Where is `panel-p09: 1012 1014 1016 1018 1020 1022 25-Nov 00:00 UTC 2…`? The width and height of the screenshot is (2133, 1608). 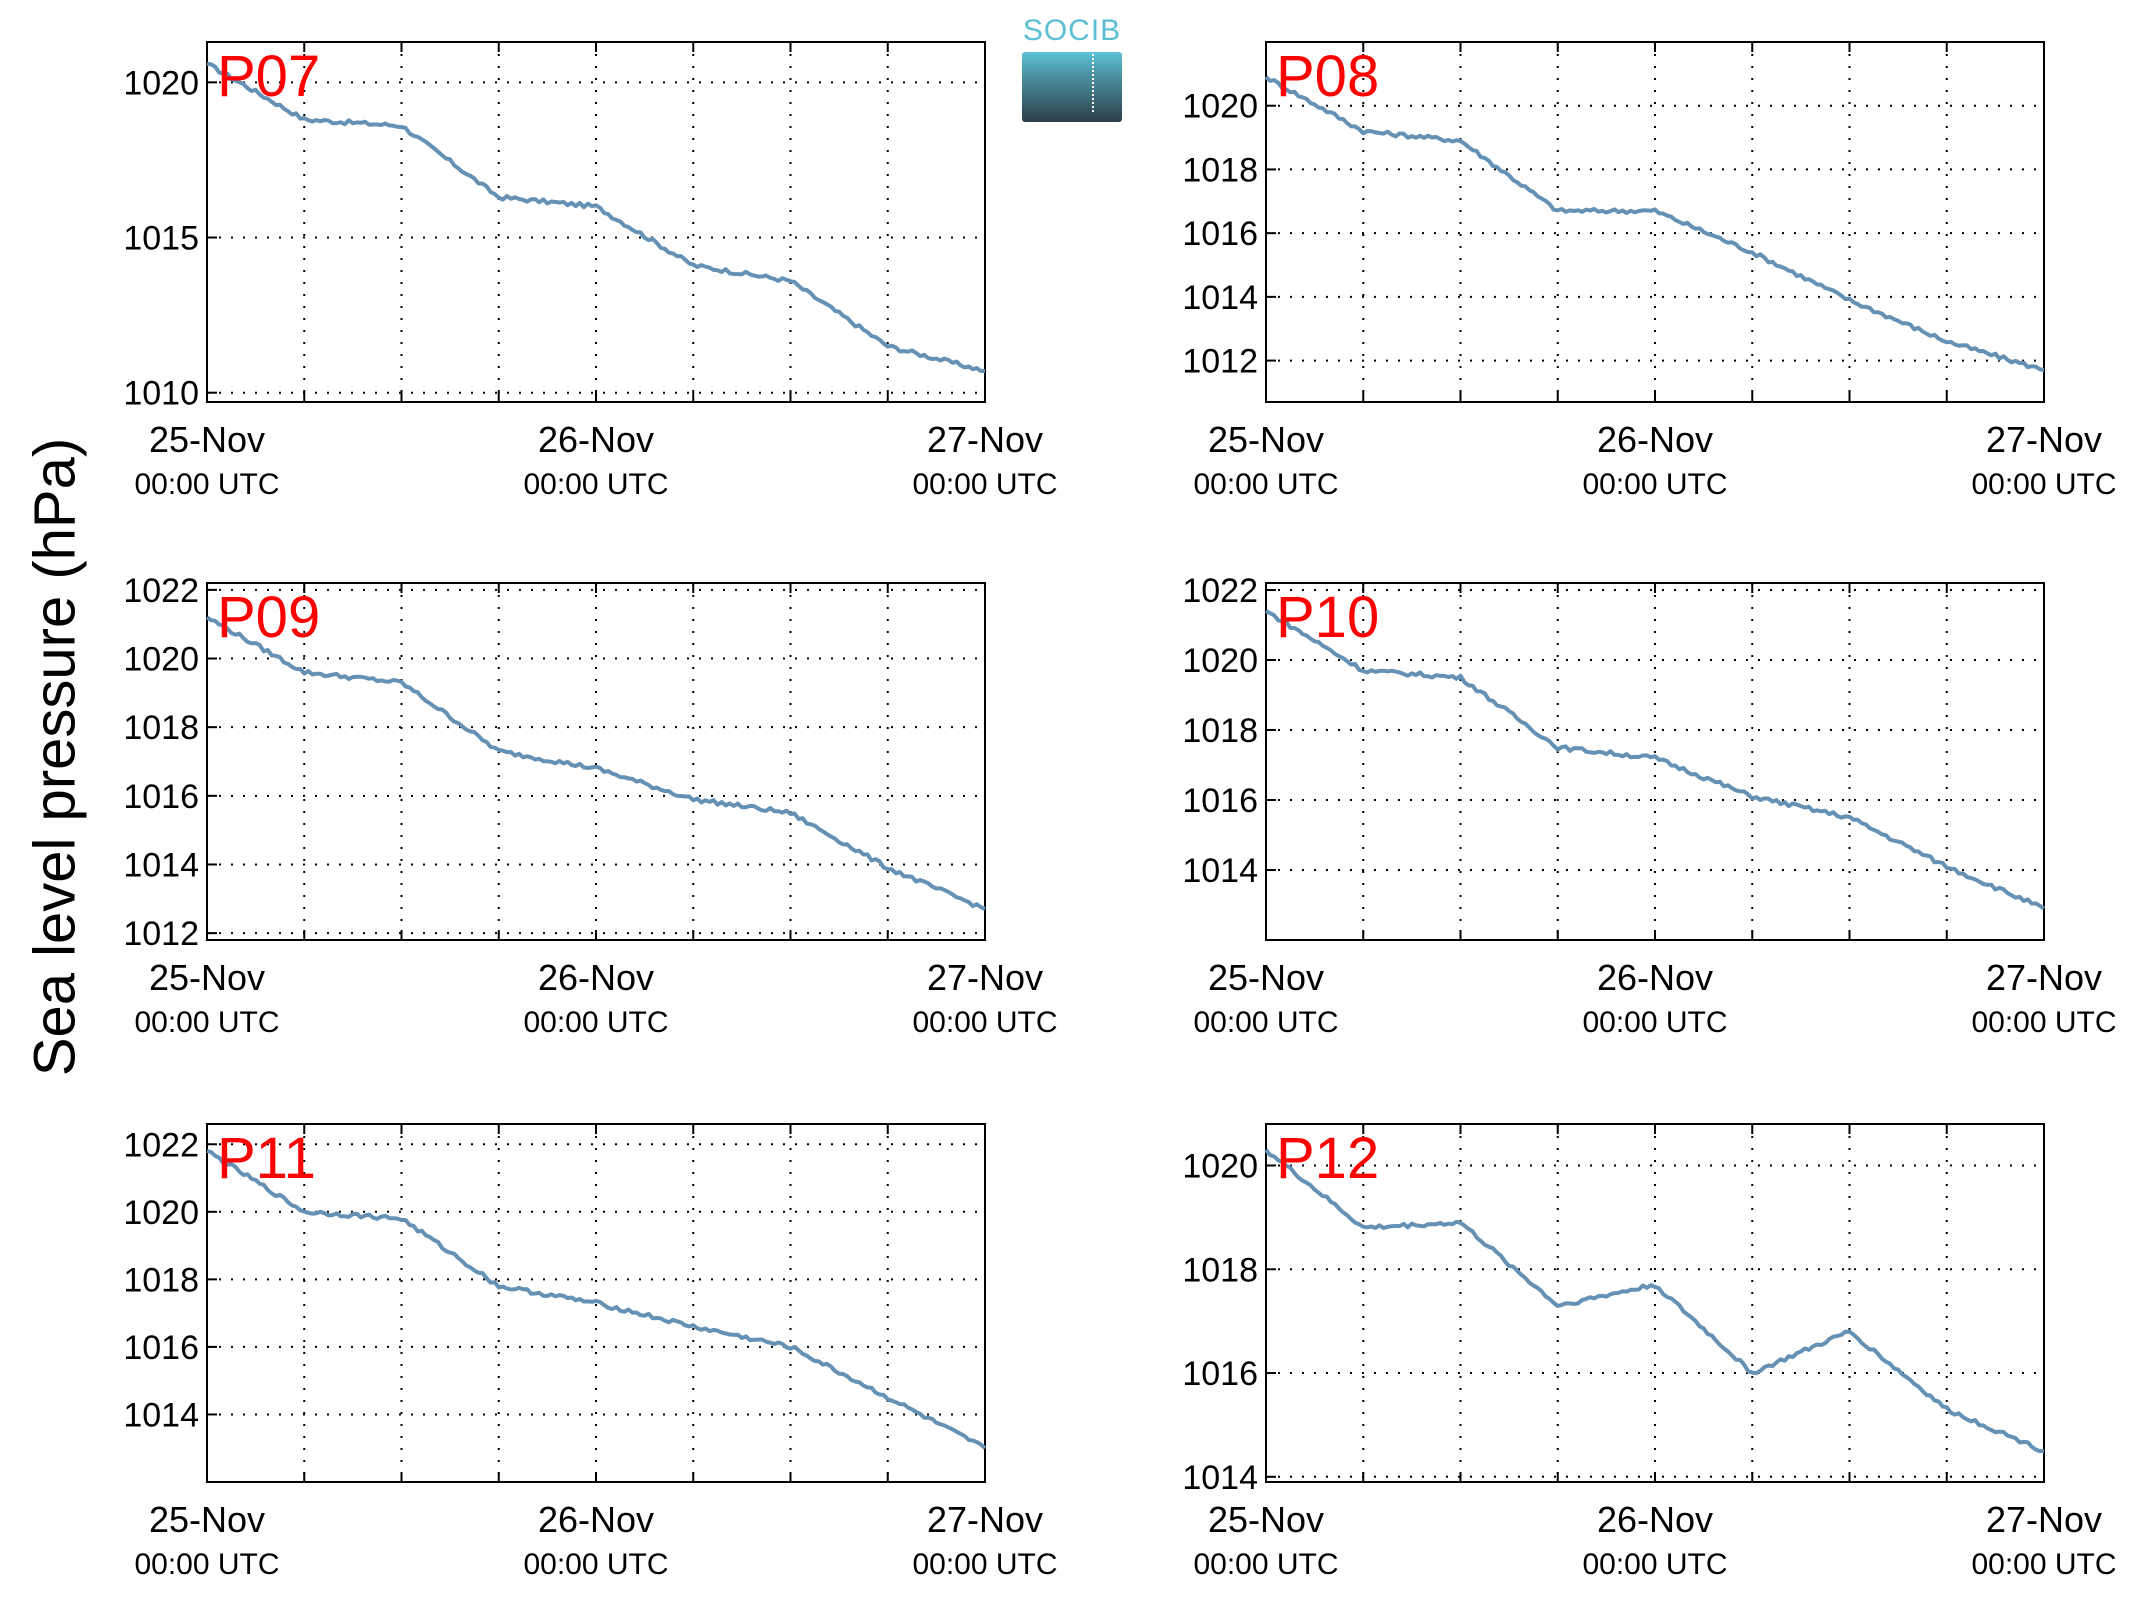
panel-p09: 1012 1014 1016 1018 1020 1022 25-Nov 00:00 UTC 2… is located at coordinates (590, 805).